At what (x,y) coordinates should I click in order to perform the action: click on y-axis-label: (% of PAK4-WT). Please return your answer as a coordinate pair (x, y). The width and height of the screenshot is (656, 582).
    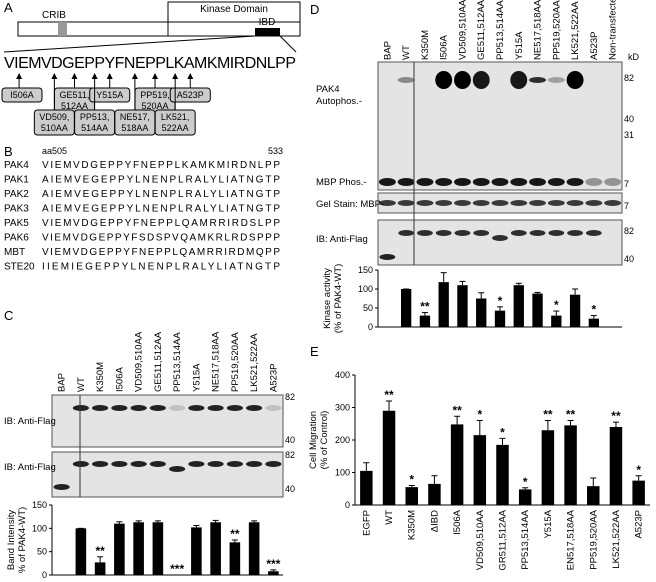
    Looking at the image, I should click on (338, 299).